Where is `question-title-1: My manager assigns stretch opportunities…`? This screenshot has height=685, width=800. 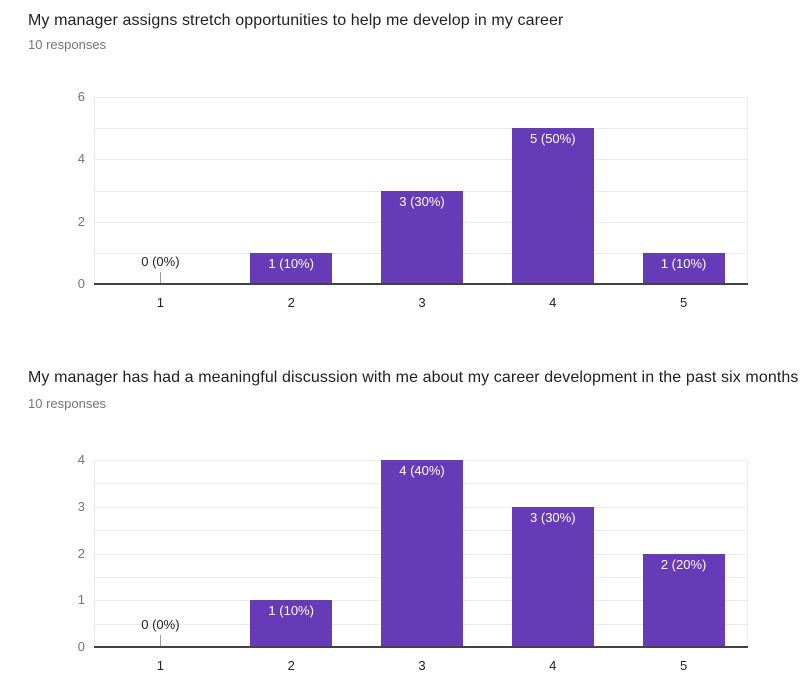
question-title-1: My manager assigns stretch opportunities… is located at coordinates (296, 20).